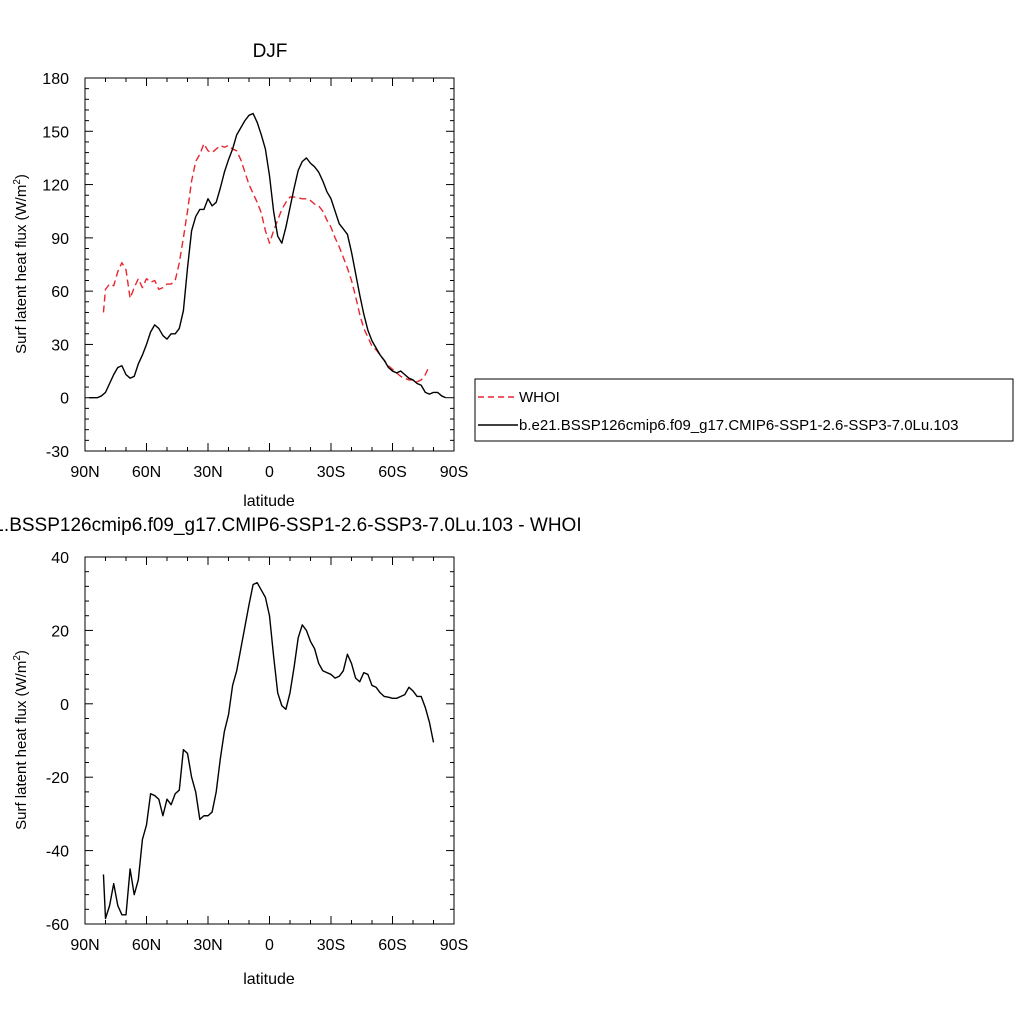 The image size is (1024, 1024). Describe the element at coordinates (17, 182) in the screenshot. I see `top-y-axis-label-sup: 2` at that location.